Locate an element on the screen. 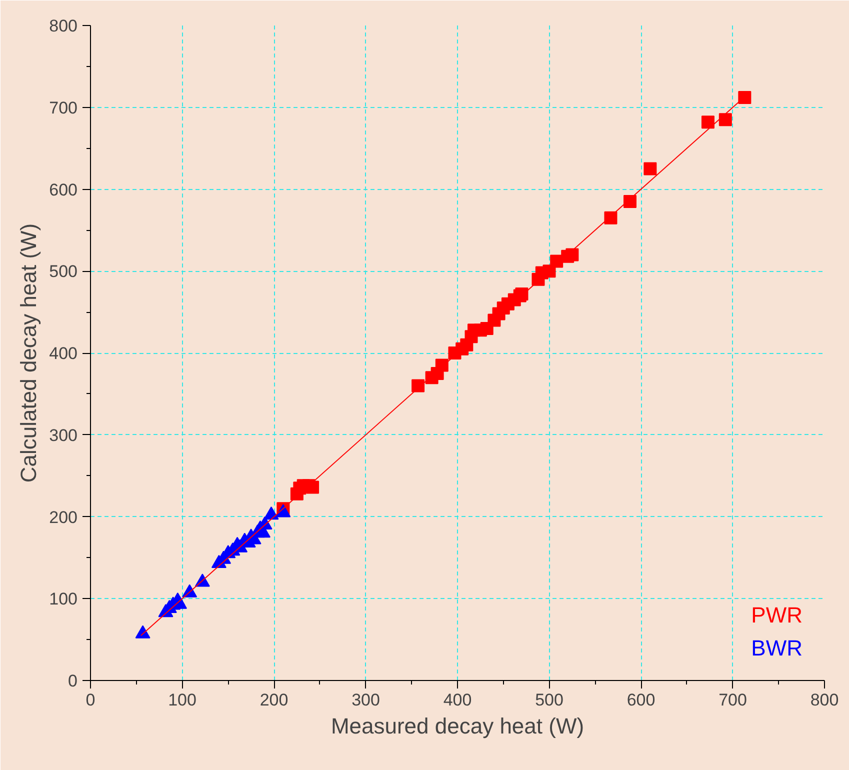  x-tick-label: 600 is located at coordinates (641, 700).